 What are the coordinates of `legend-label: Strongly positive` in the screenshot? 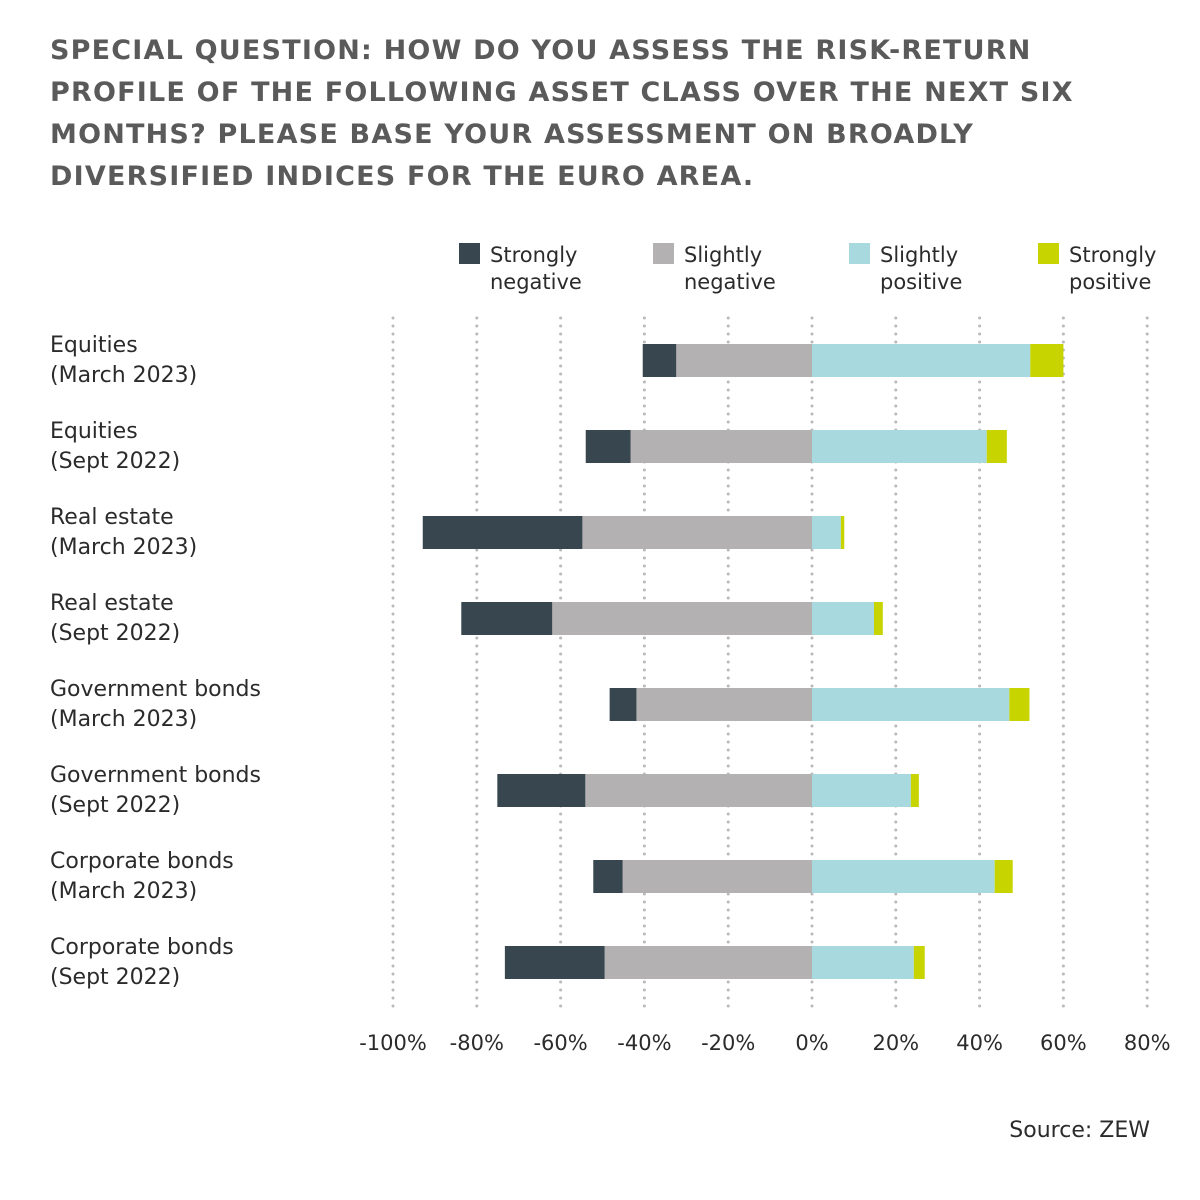 It's located at (1113, 268).